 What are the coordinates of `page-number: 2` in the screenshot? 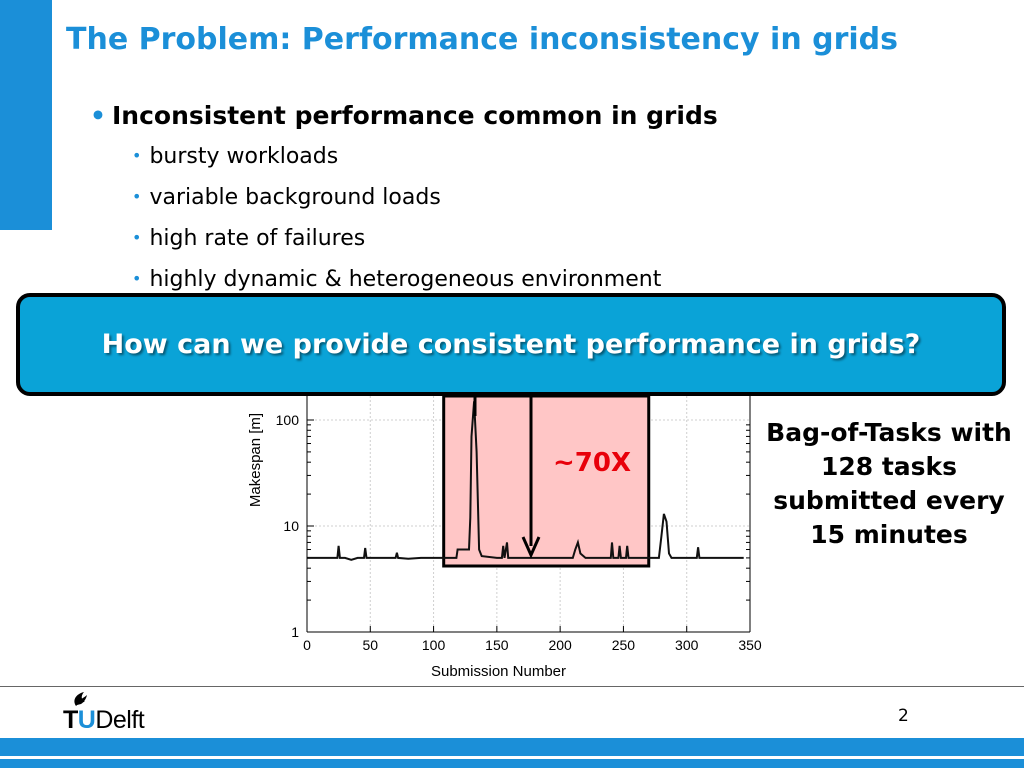 It's located at (903, 716).